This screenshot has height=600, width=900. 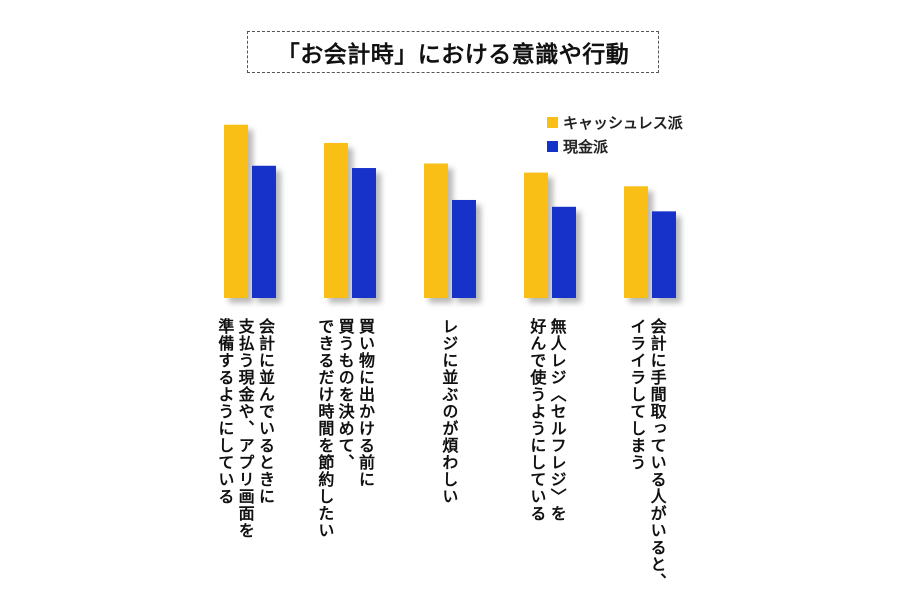 I want to click on category-label-line: できるだけ時間を節約したい, so click(x=325, y=428).